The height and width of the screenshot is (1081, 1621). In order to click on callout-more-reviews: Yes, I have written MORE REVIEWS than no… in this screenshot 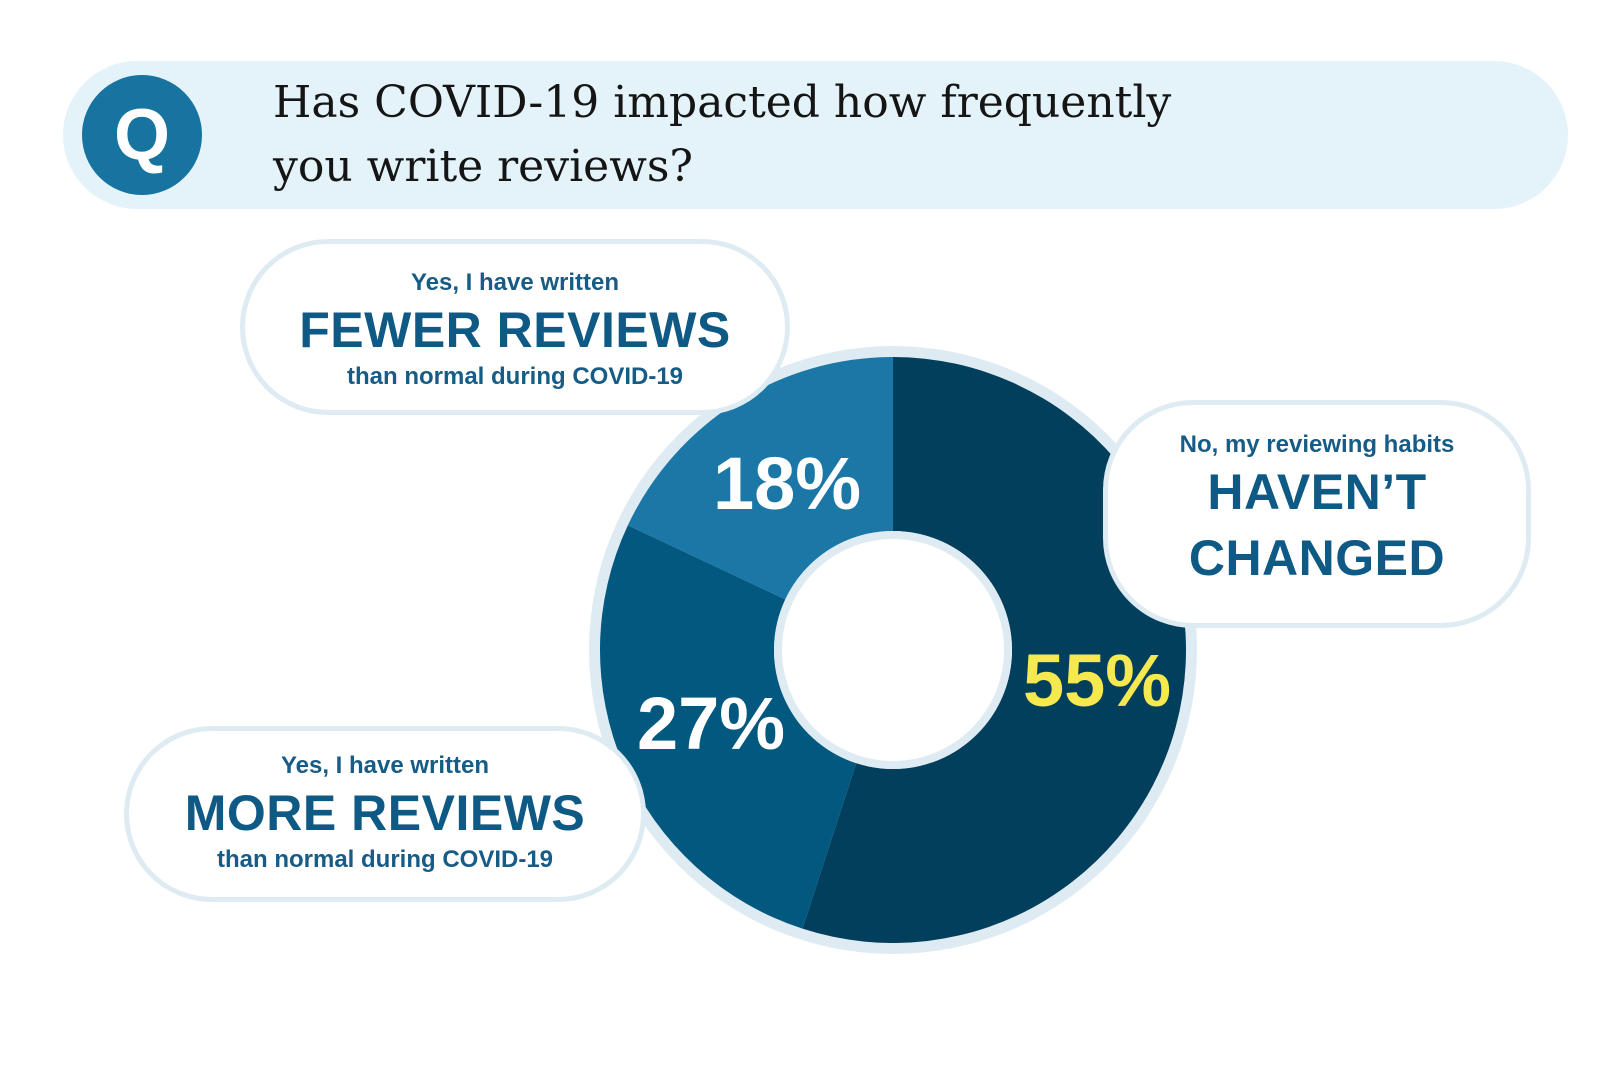, I will do `click(385, 814)`.